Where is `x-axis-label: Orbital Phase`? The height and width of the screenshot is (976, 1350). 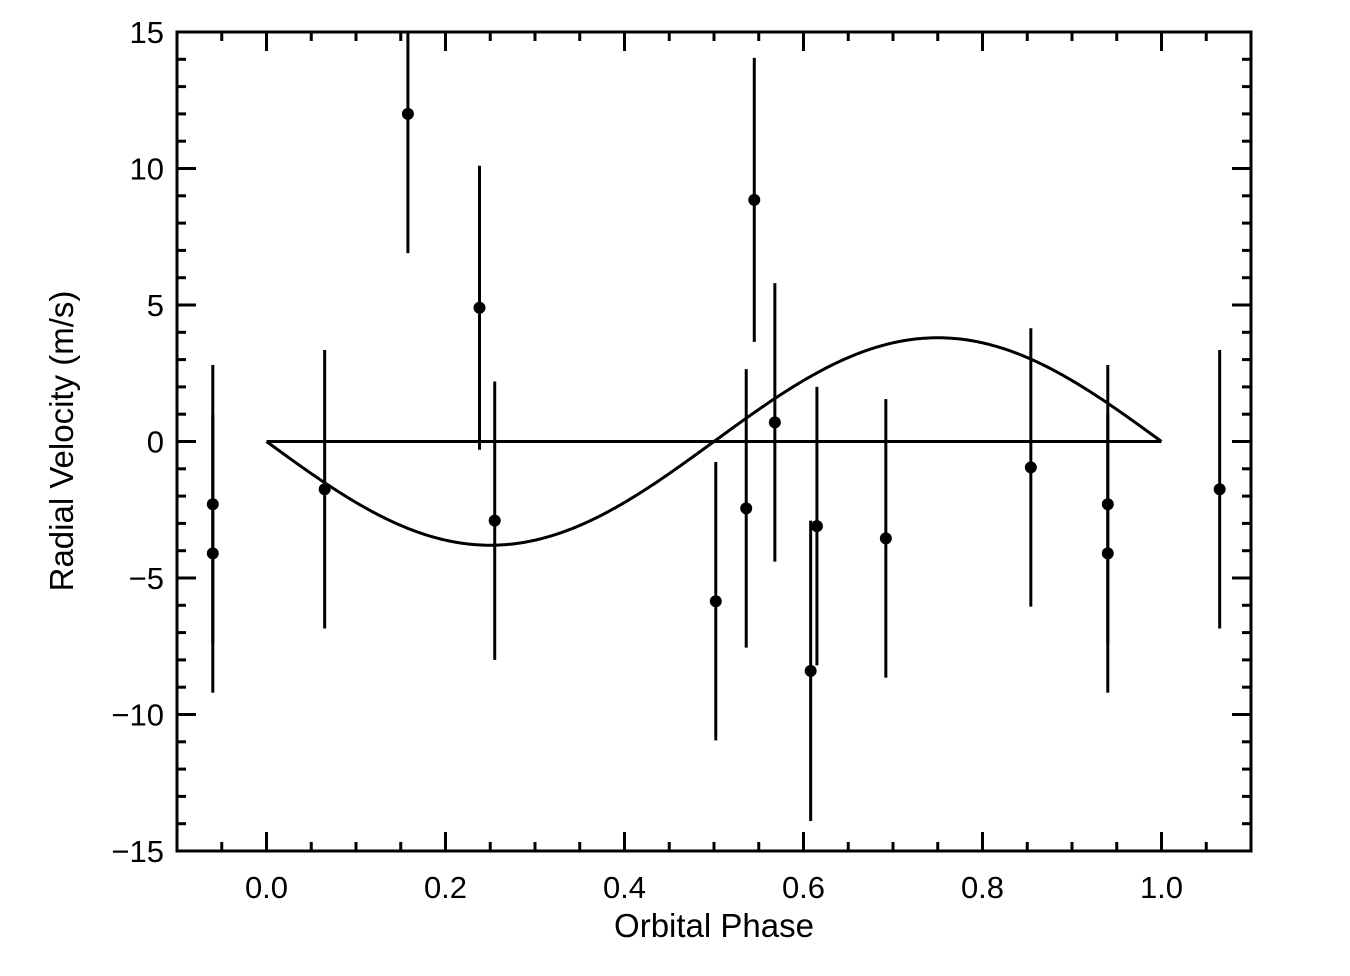
x-axis-label: Orbital Phase is located at coordinates (714, 925).